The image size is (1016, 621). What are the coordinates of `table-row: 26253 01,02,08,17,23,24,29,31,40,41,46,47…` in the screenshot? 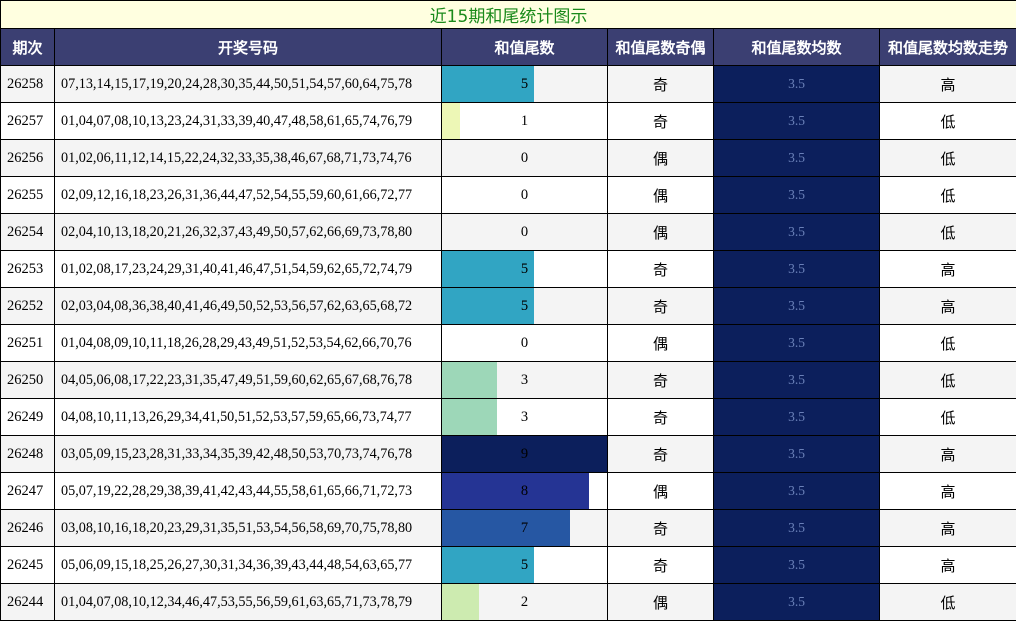 It's located at (508, 269).